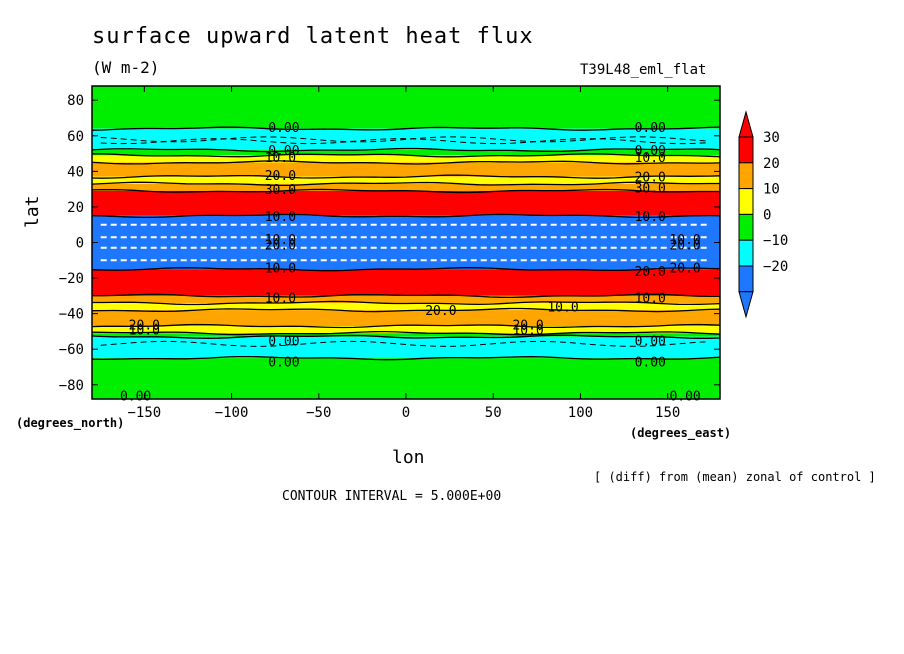 The image size is (904, 654). Describe the element at coordinates (650, 272) in the screenshot. I see `contour-label-17: 20.0` at that location.